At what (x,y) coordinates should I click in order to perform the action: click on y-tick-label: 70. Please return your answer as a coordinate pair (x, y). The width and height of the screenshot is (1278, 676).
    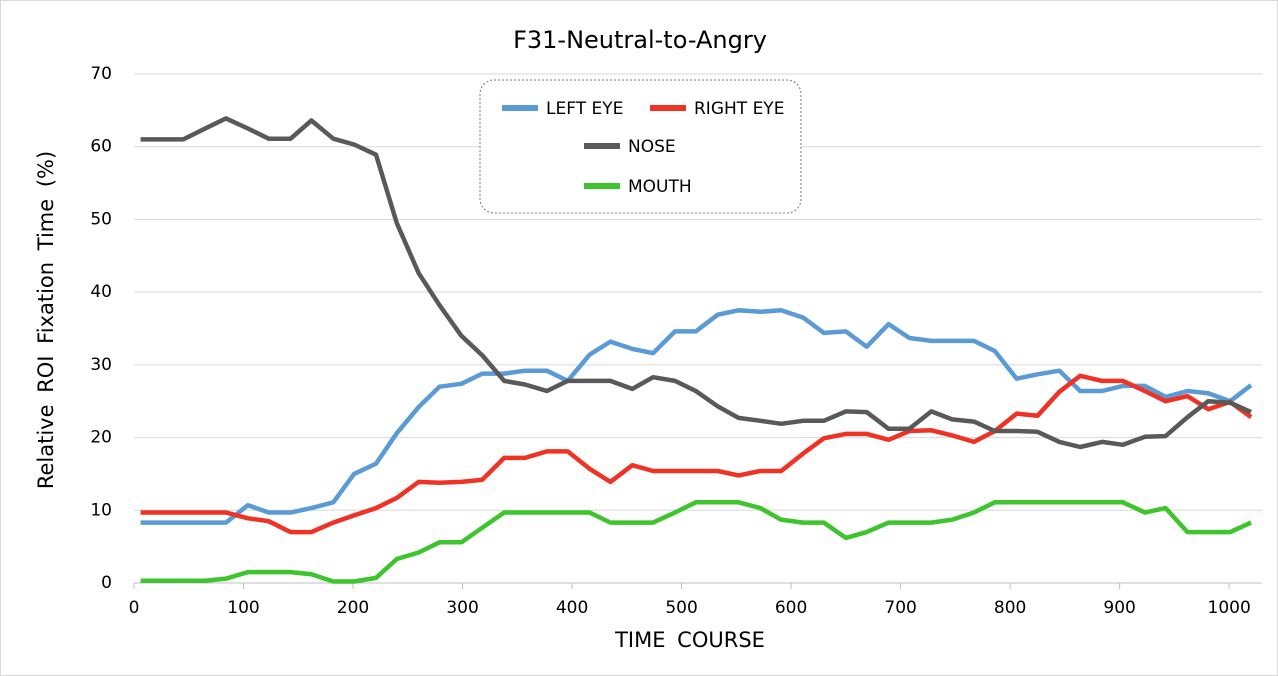
    Looking at the image, I should click on (101, 74).